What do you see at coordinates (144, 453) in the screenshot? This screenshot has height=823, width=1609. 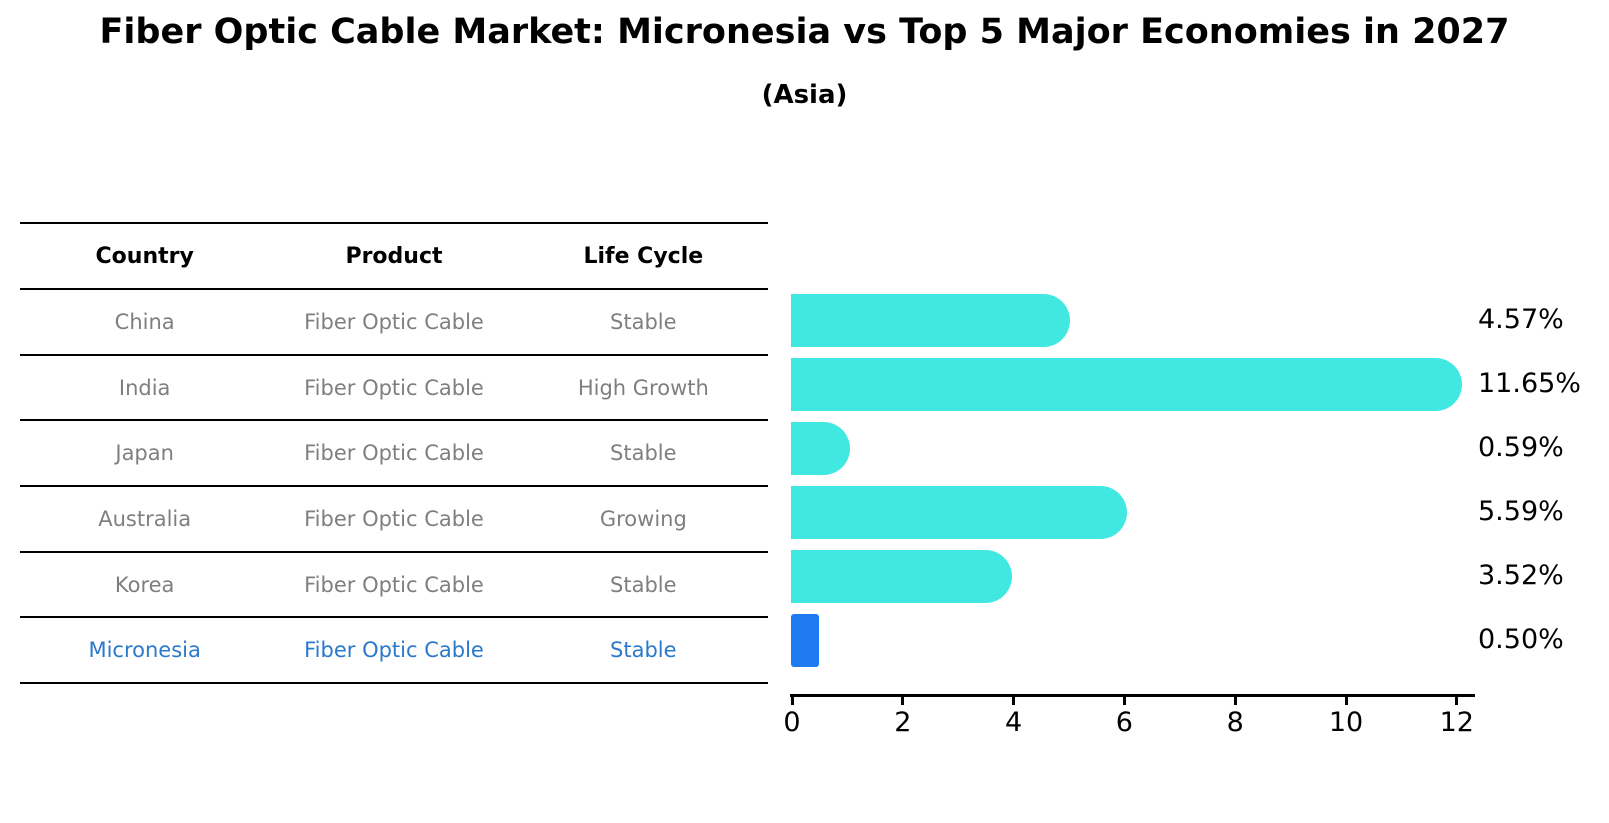 I see `cell-country: Japan` at bounding box center [144, 453].